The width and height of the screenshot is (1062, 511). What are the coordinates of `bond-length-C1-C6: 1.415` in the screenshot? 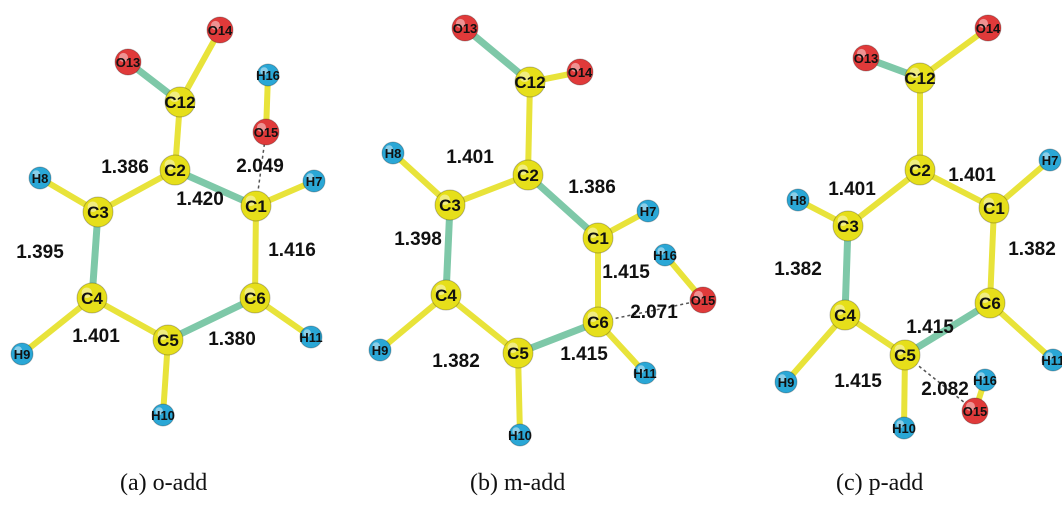 It's located at (626, 272).